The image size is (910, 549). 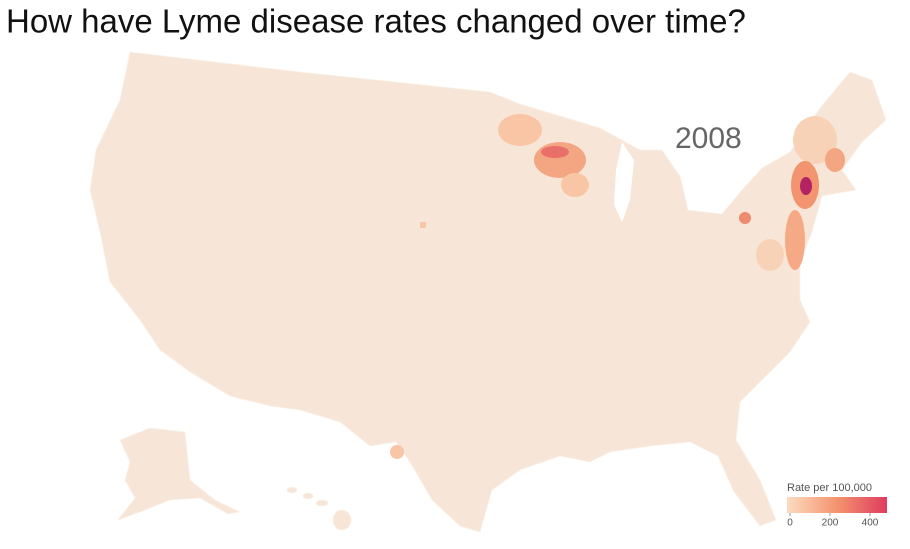 What do you see at coordinates (708, 138) in the screenshot?
I see `year-label: 2008` at bounding box center [708, 138].